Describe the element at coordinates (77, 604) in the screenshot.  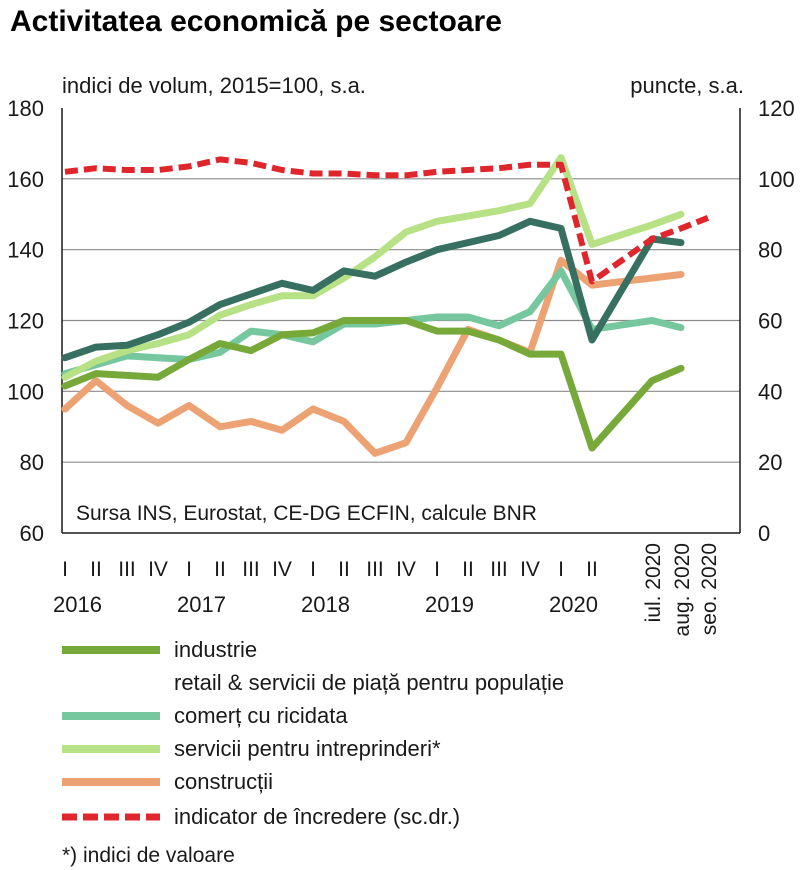
I see `x-year-label: 2016` at that location.